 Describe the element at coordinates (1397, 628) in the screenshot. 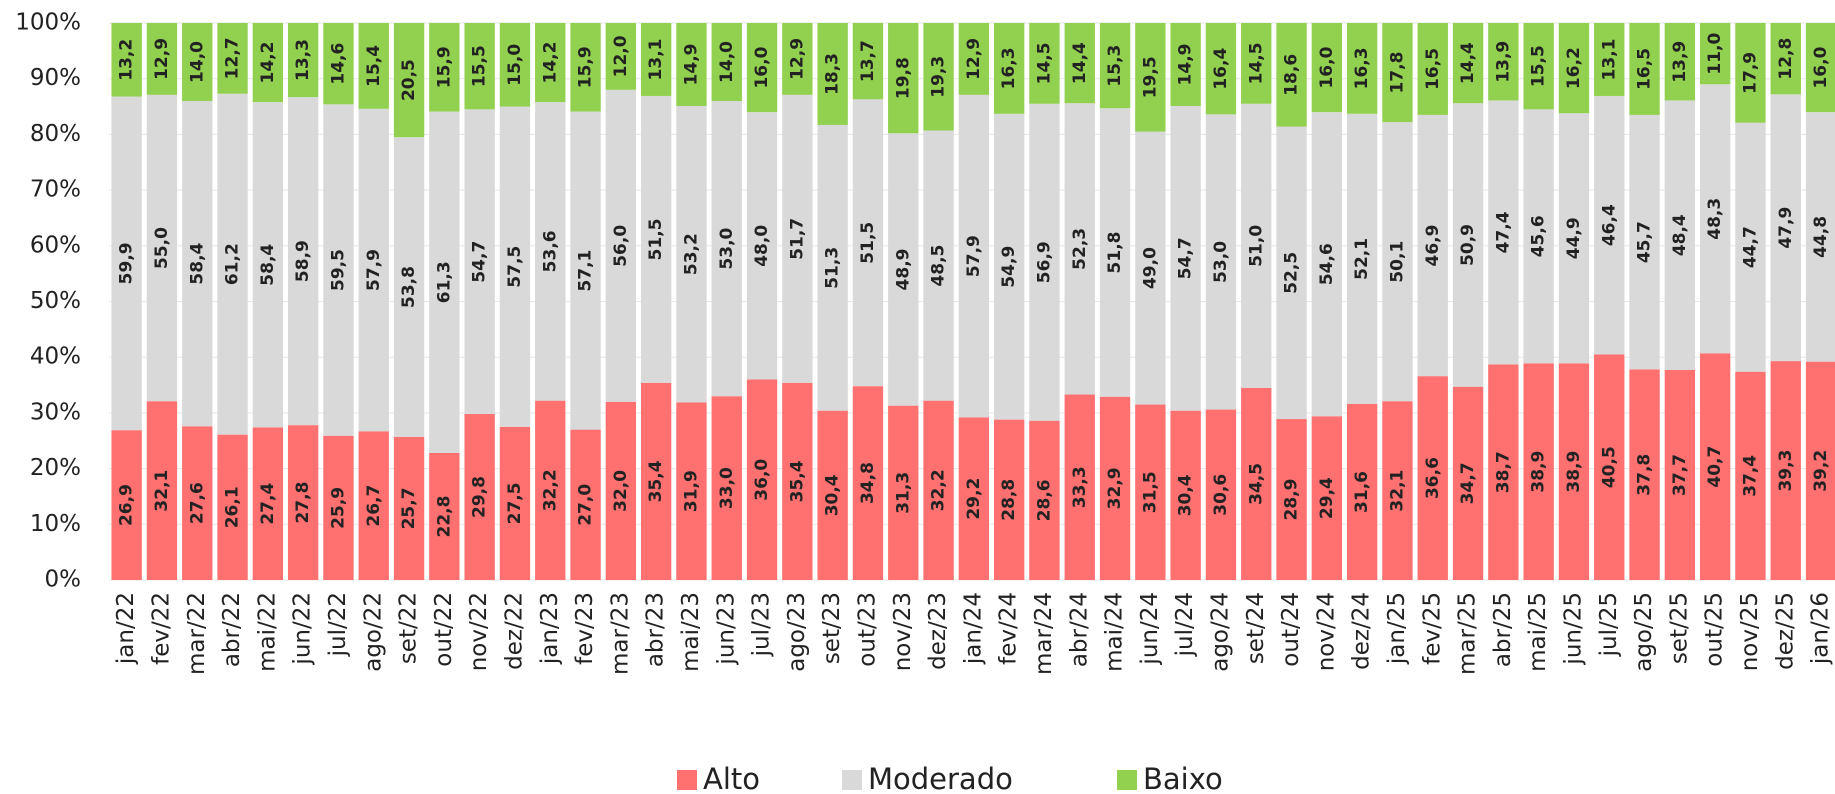

I see `x-tick-label: jan/25` at that location.